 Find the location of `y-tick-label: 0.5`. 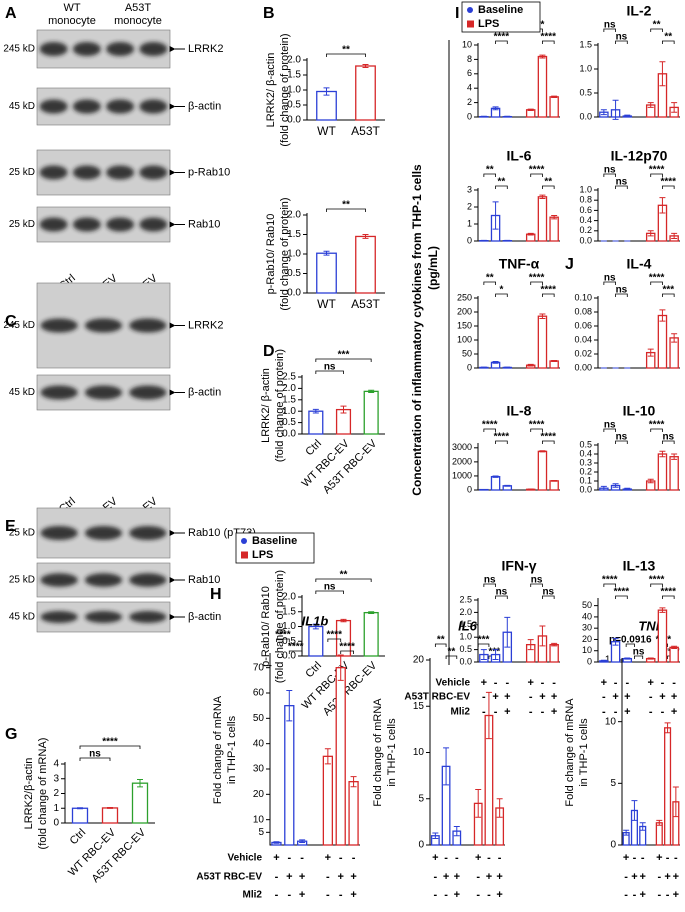

y-tick-label: 0.5 is located at coordinates (585, 92).